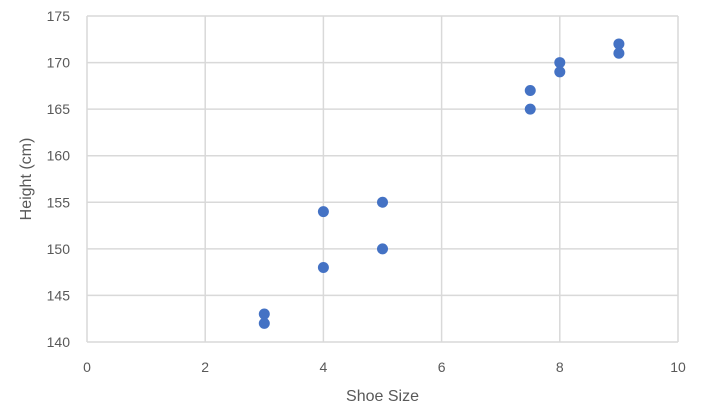  I want to click on x-tick-label: 10, so click(678, 367).